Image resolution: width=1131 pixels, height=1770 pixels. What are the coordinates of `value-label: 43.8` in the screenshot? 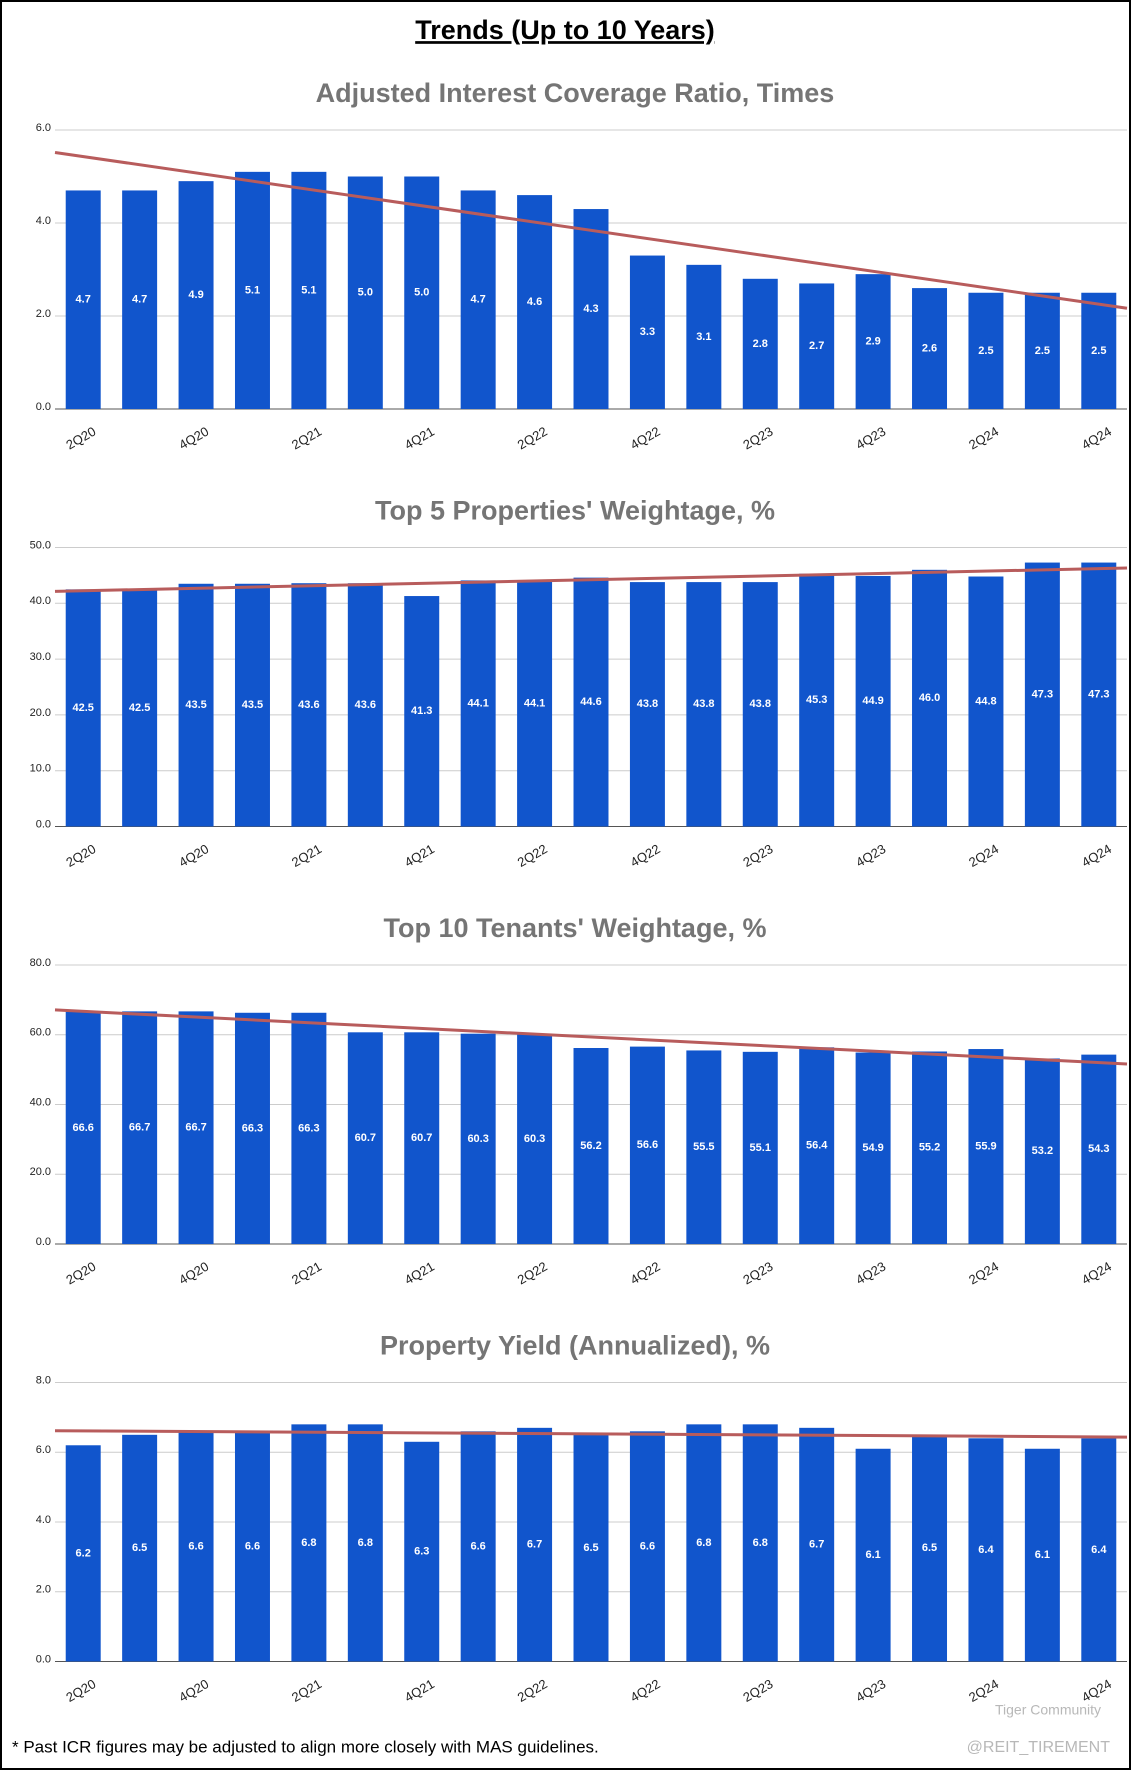 It's located at (647, 704).